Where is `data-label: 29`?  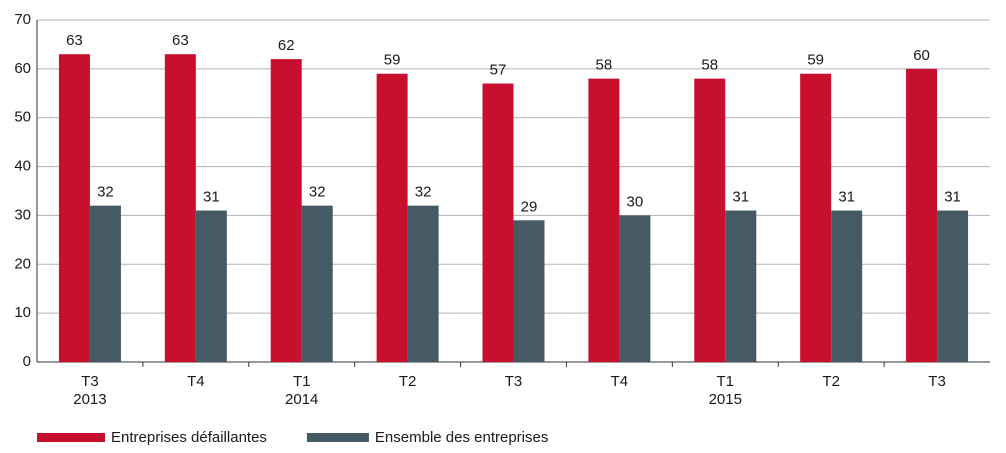 data-label: 29 is located at coordinates (529, 206).